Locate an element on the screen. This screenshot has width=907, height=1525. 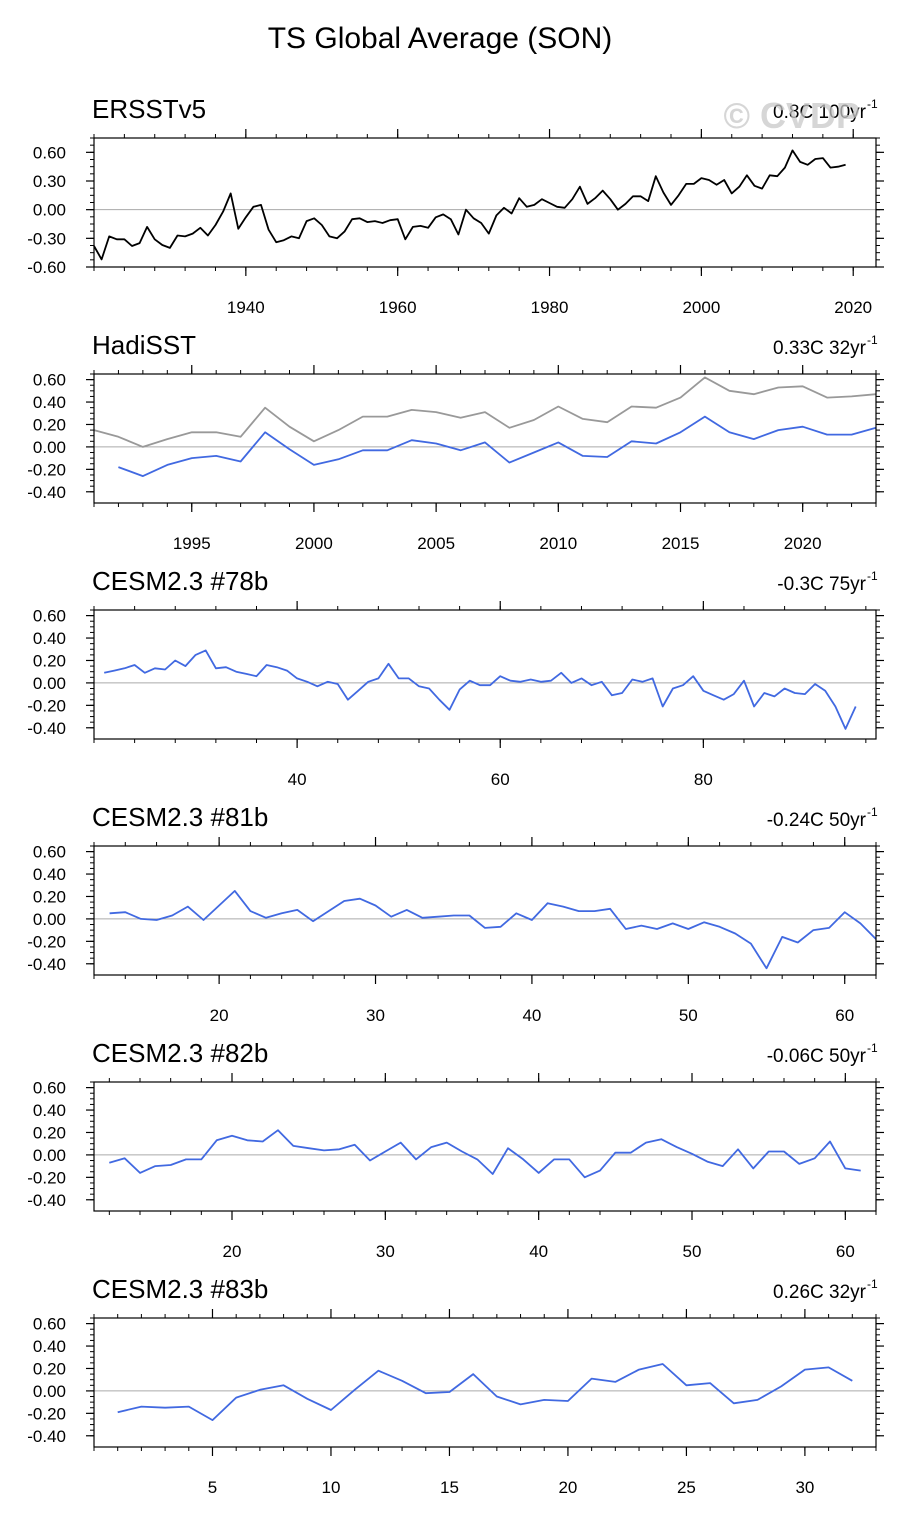
panel-label: CESM2.3 #82b is located at coordinates (180, 1053).